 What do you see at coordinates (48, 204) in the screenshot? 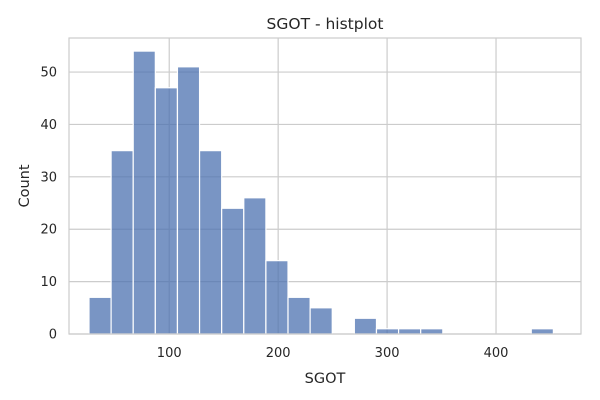
I see `y-axis-ticks: 0 10 20 30 40 50` at bounding box center [48, 204].